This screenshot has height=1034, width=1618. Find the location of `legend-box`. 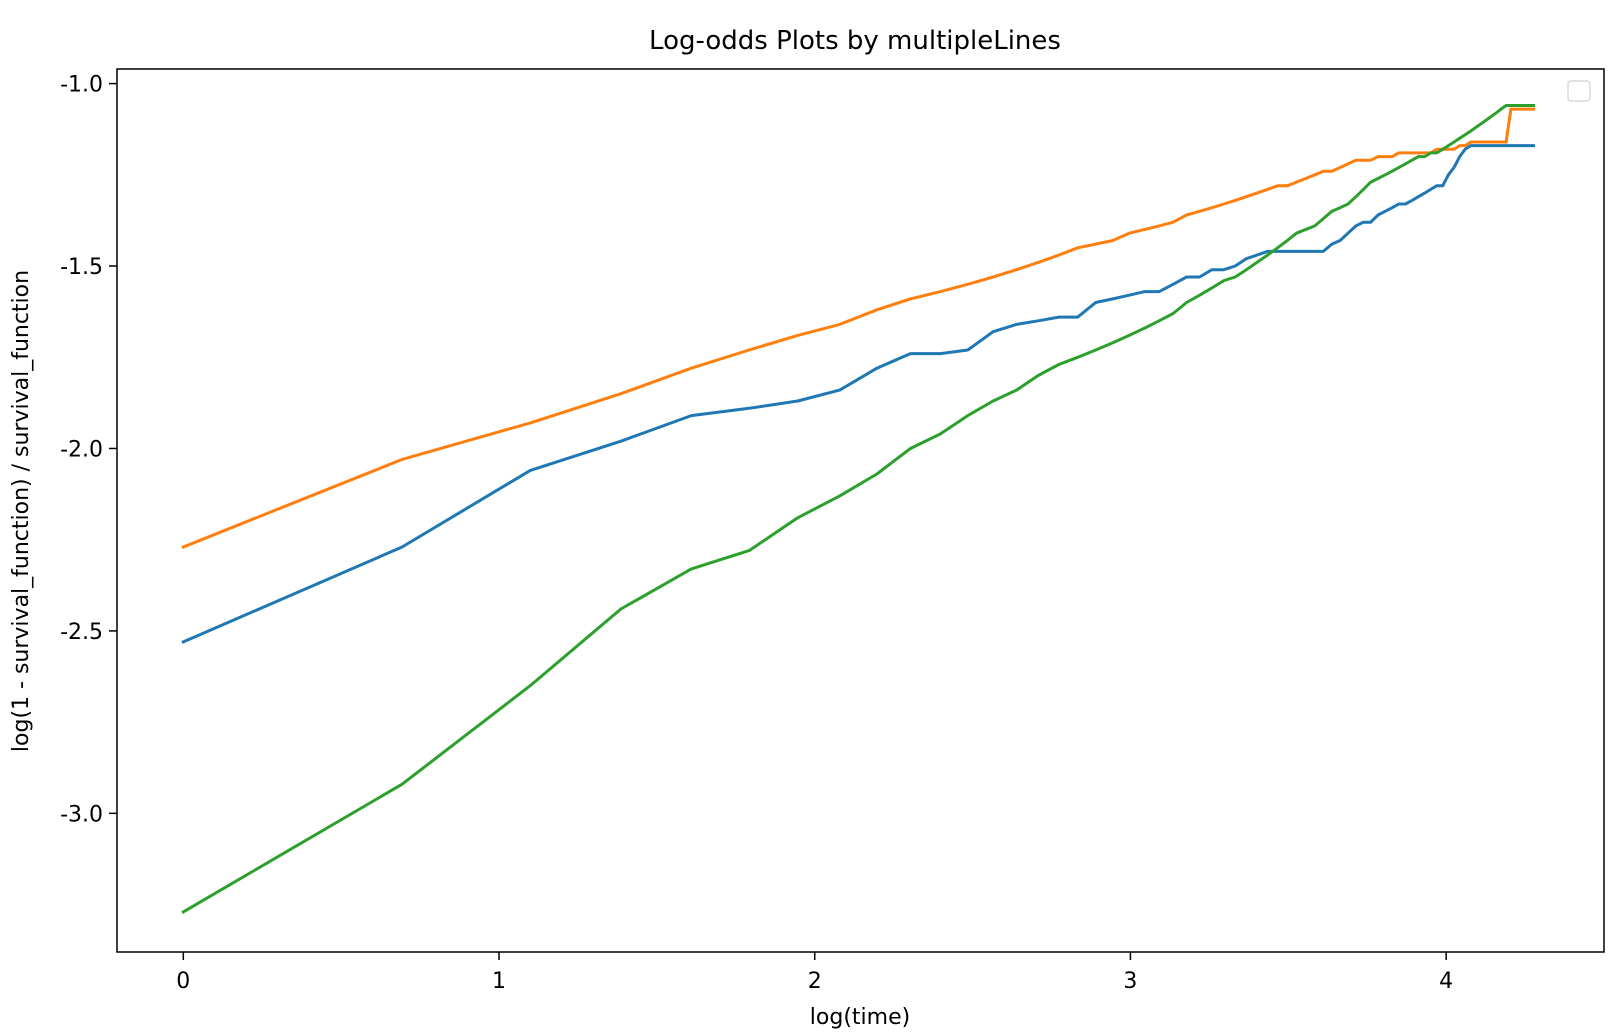

legend-box is located at coordinates (1579, 91).